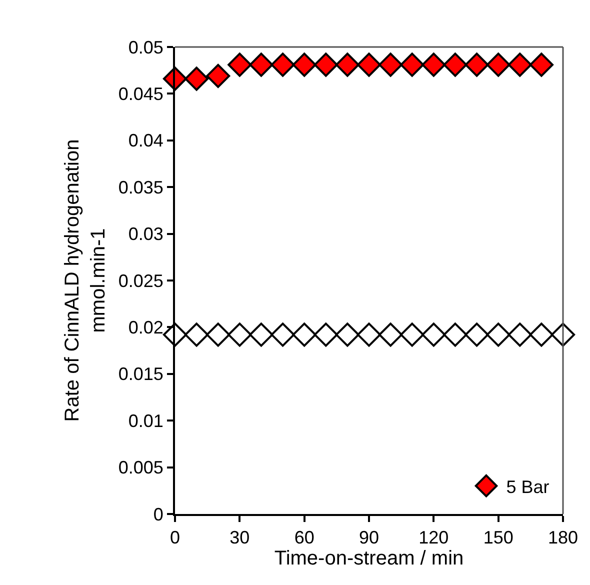 This screenshot has height=585, width=590. I want to click on y-tick-label: 0.03, so click(146, 234).